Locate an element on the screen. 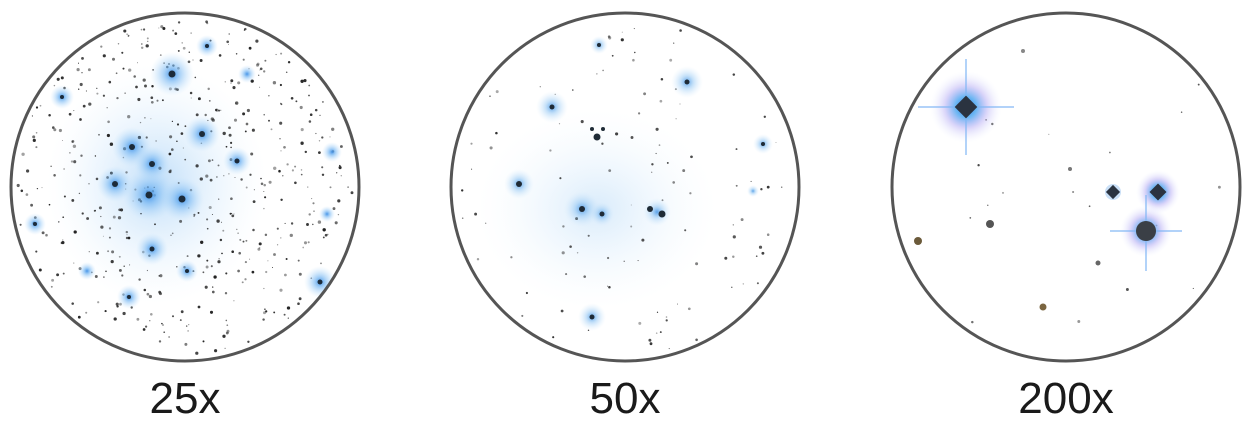 Image resolution: width=1248 pixels, height=429 pixels. magnification-label-25x: 25x is located at coordinates (185, 398).